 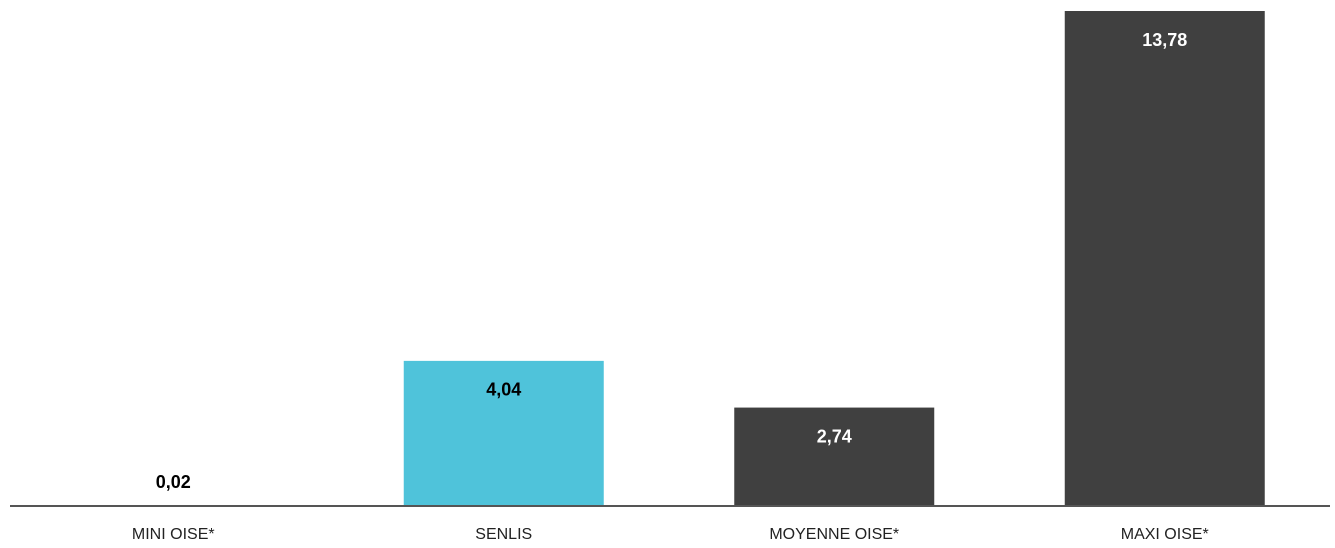 What do you see at coordinates (173, 482) in the screenshot?
I see `value-label: 0,02` at bounding box center [173, 482].